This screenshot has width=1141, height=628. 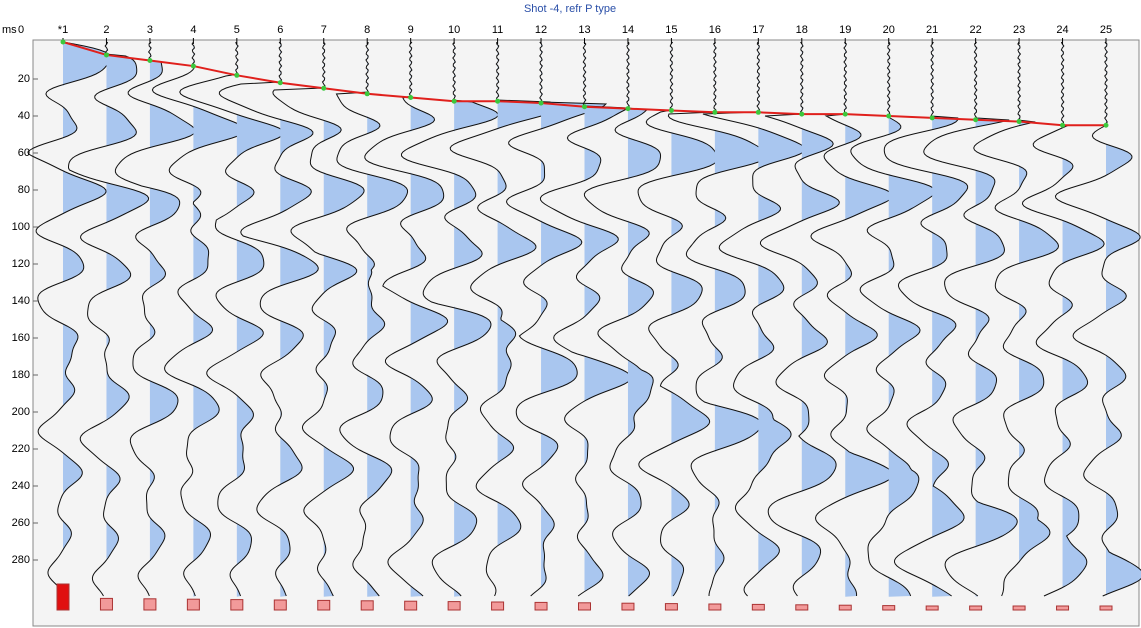 What do you see at coordinates (24, 190) in the screenshot?
I see `y-tick-label: 80` at bounding box center [24, 190].